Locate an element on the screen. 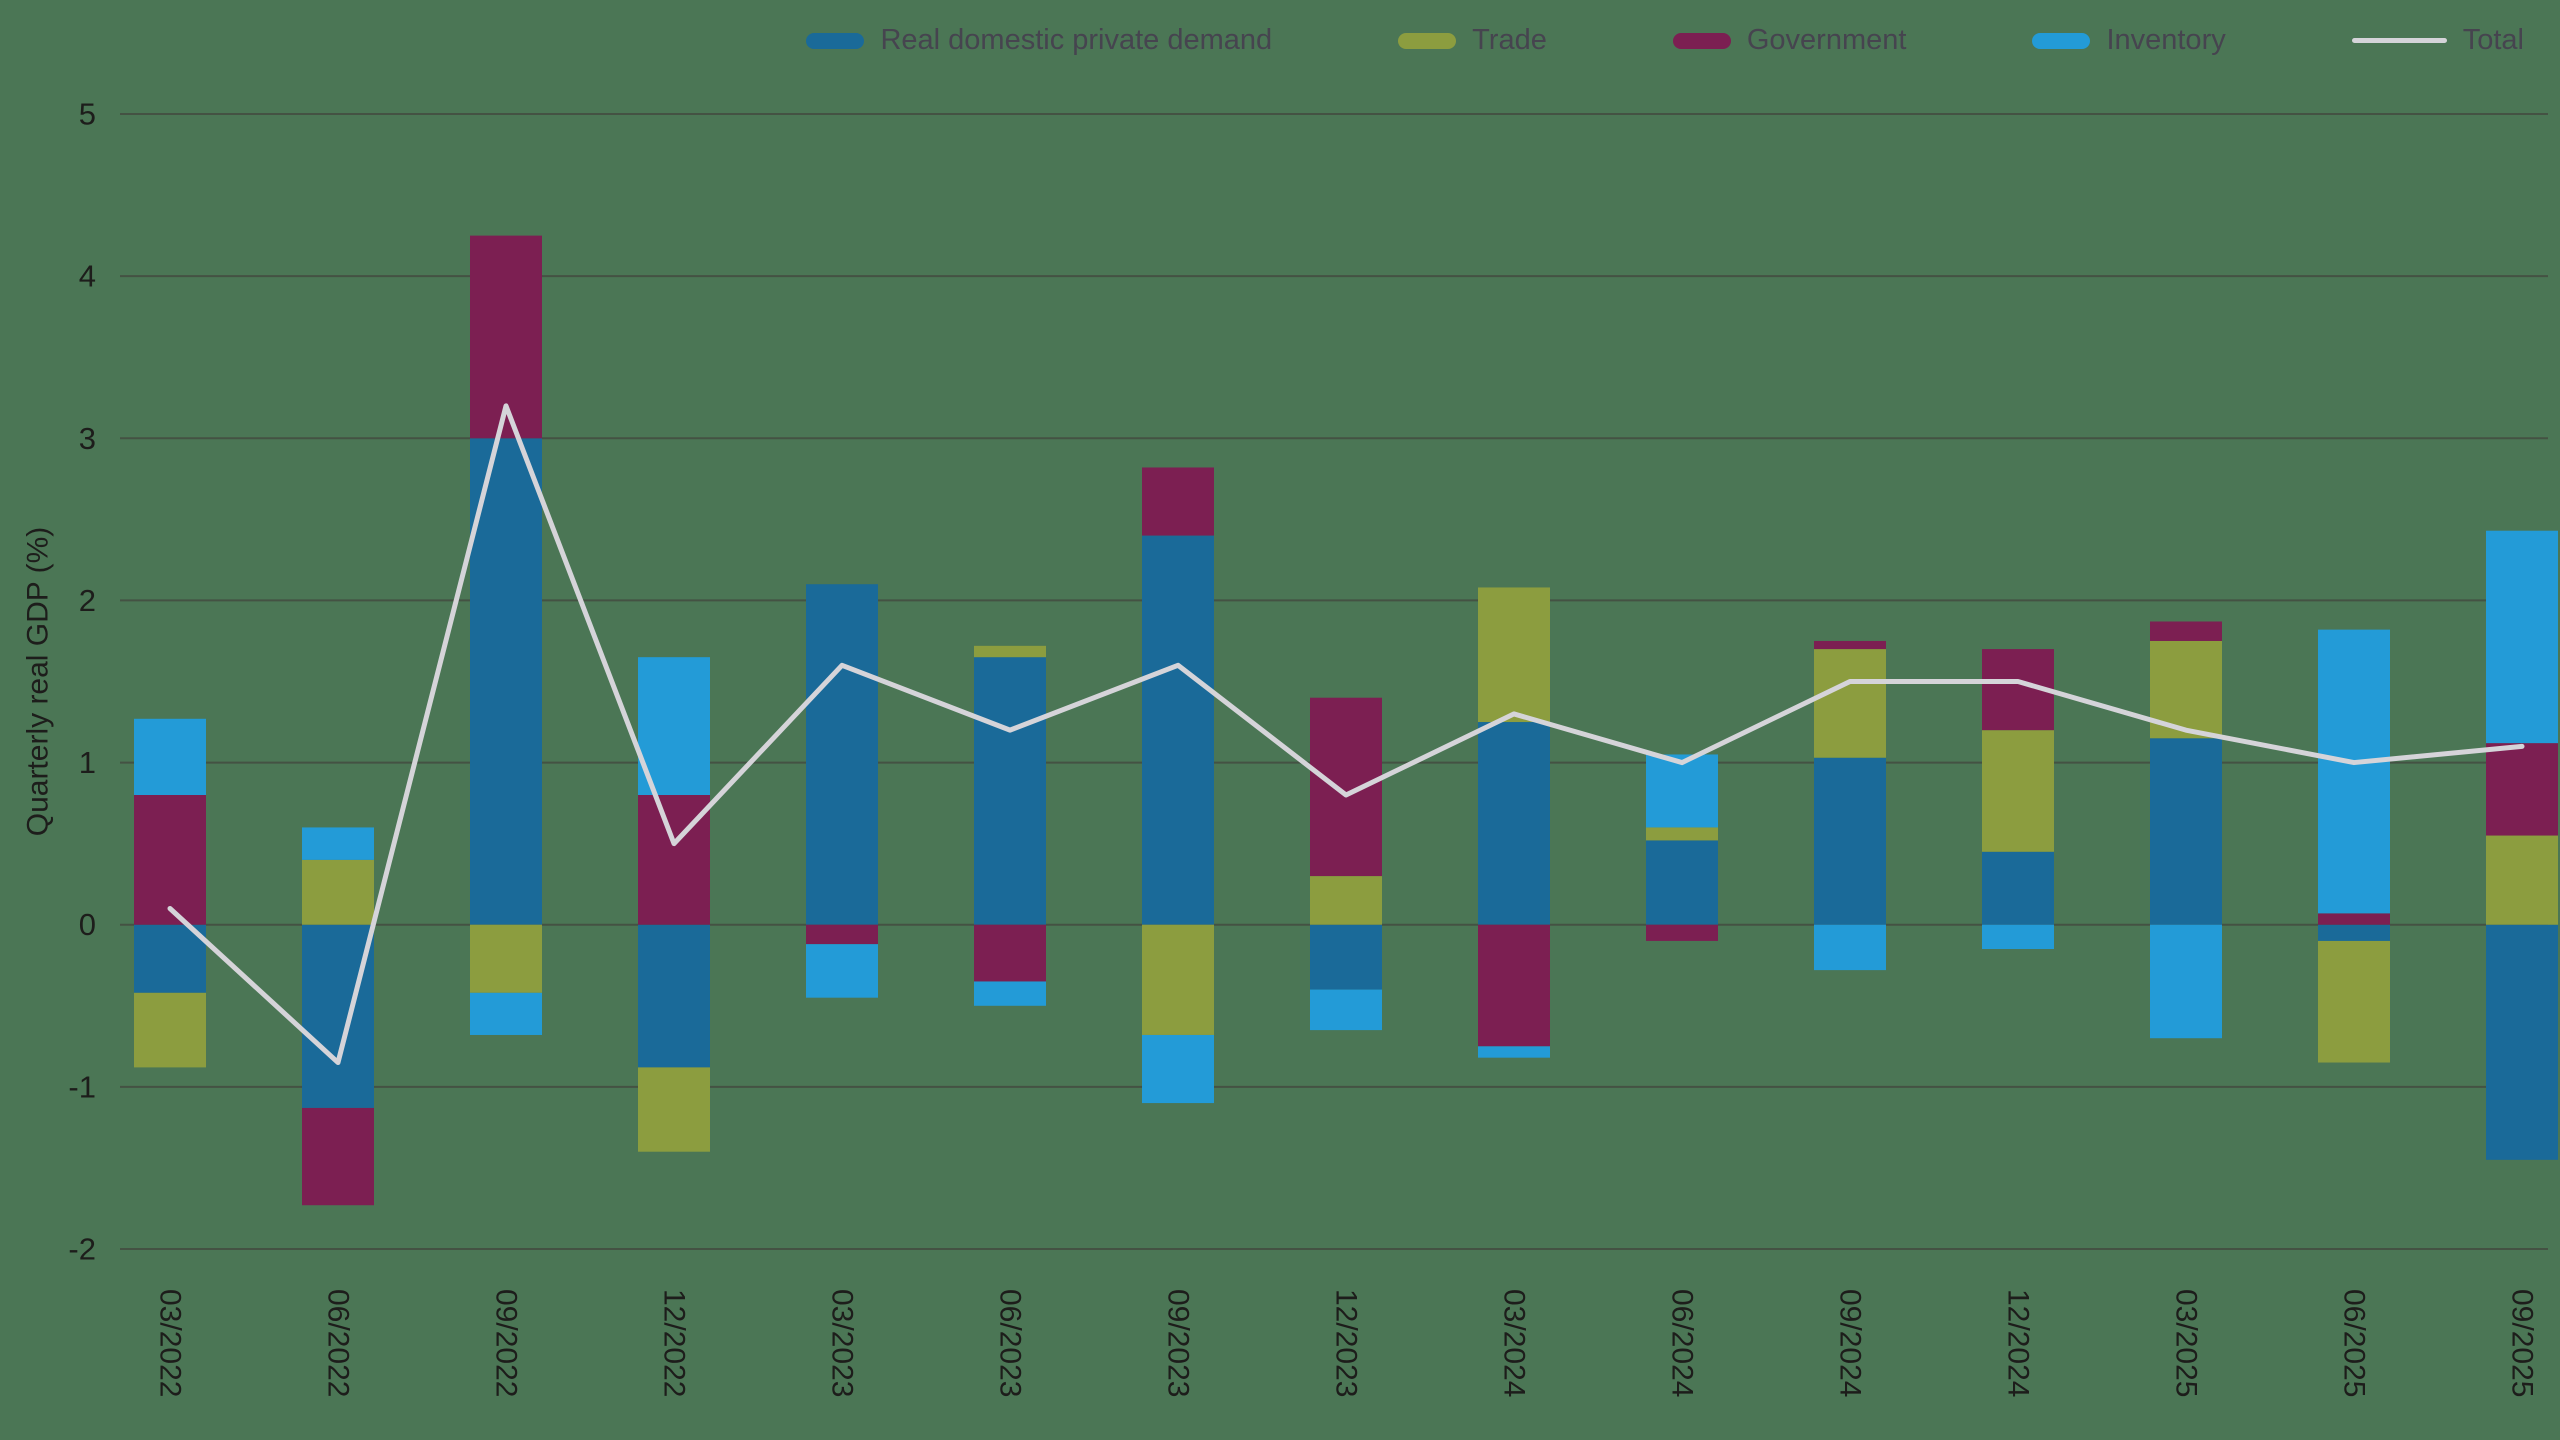 The height and width of the screenshot is (1440, 2560). legend-item-government: Government is located at coordinates (1789, 40).